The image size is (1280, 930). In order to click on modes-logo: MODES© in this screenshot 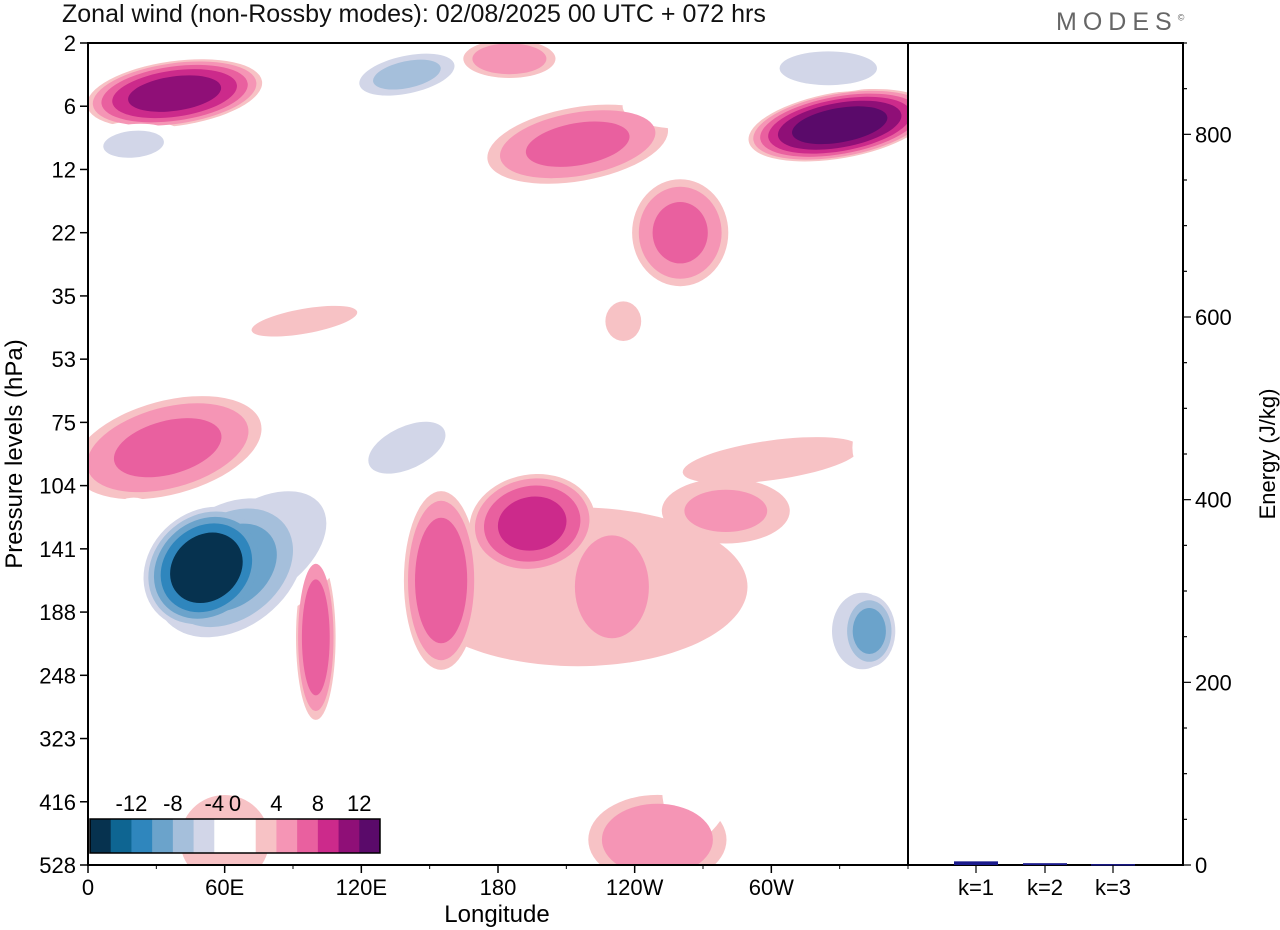, I will do `click(1120, 22)`.